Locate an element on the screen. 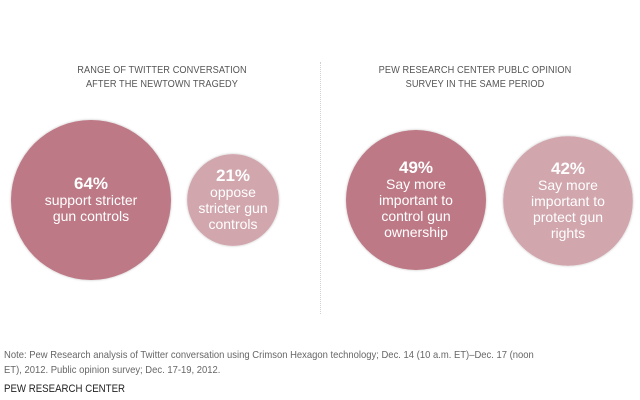  bubble-description-line: gun controls is located at coordinates (91, 216).